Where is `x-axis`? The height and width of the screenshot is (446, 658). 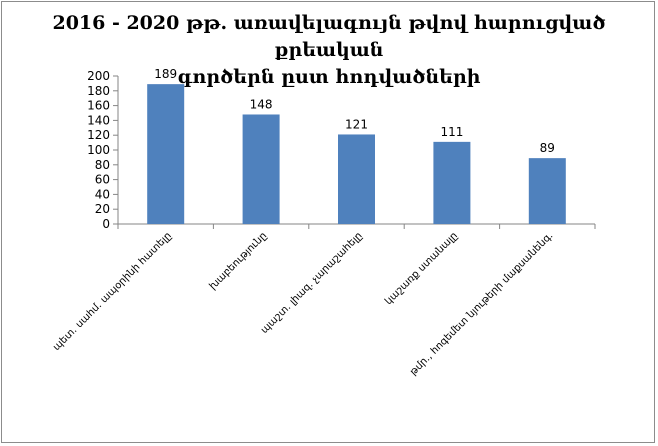
x-axis is located at coordinates (356, 226).